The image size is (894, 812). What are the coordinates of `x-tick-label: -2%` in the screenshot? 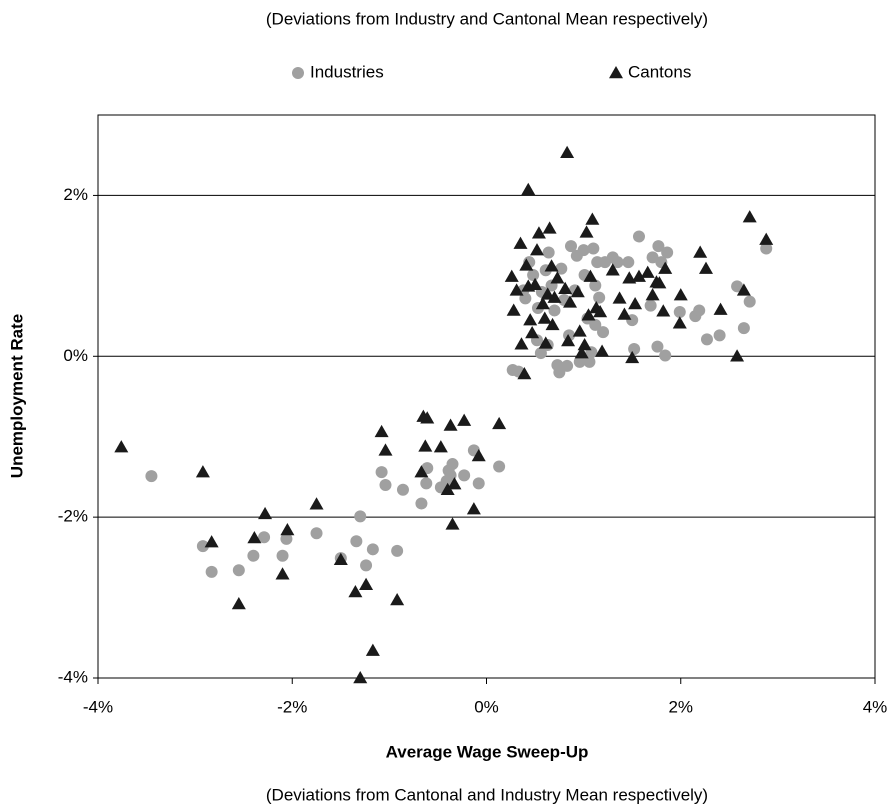 It's located at (292, 706).